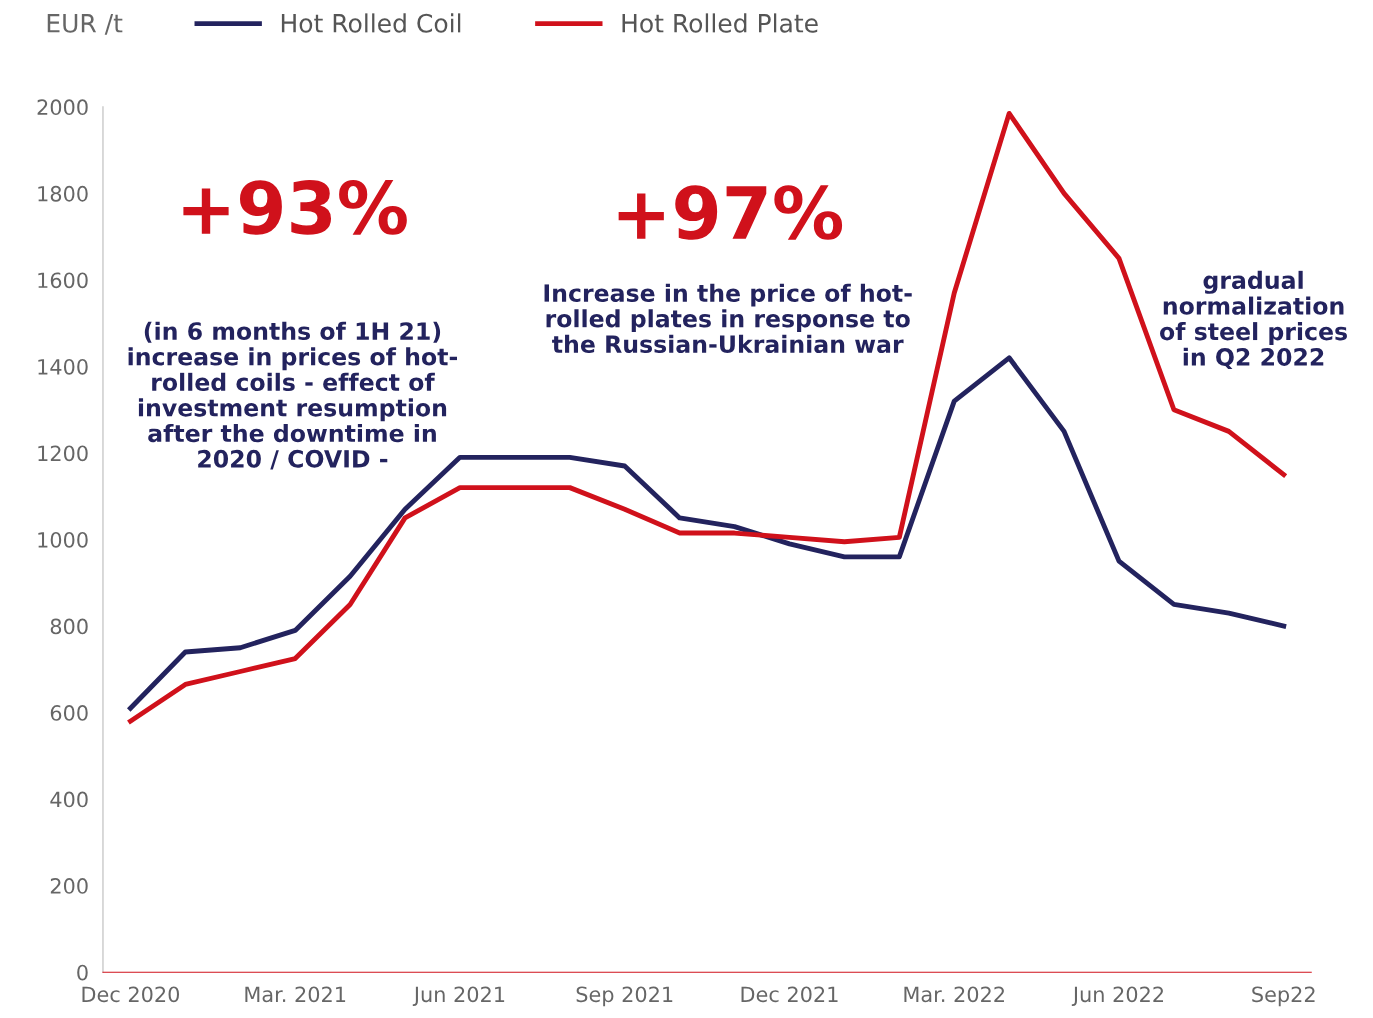 This screenshot has height=1018, width=1373. What do you see at coordinates (295, 994) in the screenshot?
I see `x-tick-label: Mar. 2021` at bounding box center [295, 994].